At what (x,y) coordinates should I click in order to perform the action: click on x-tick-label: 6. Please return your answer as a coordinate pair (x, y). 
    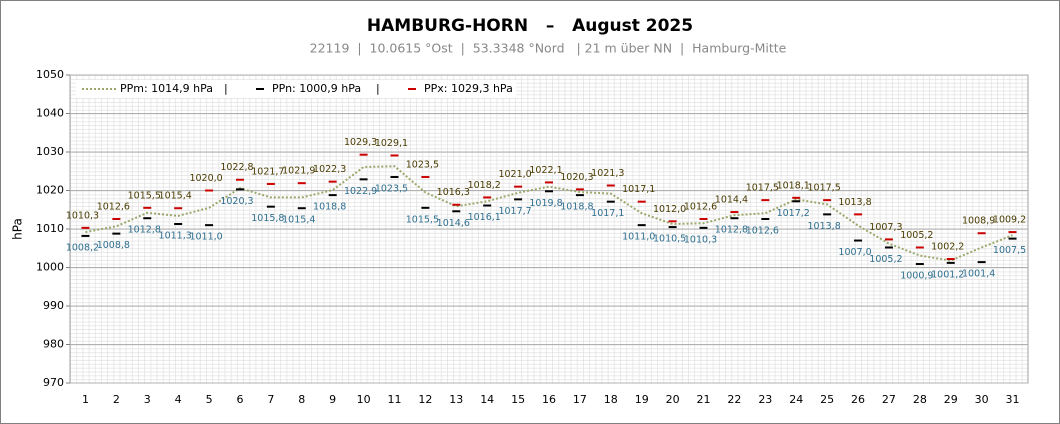
    Looking at the image, I should click on (239, 399).